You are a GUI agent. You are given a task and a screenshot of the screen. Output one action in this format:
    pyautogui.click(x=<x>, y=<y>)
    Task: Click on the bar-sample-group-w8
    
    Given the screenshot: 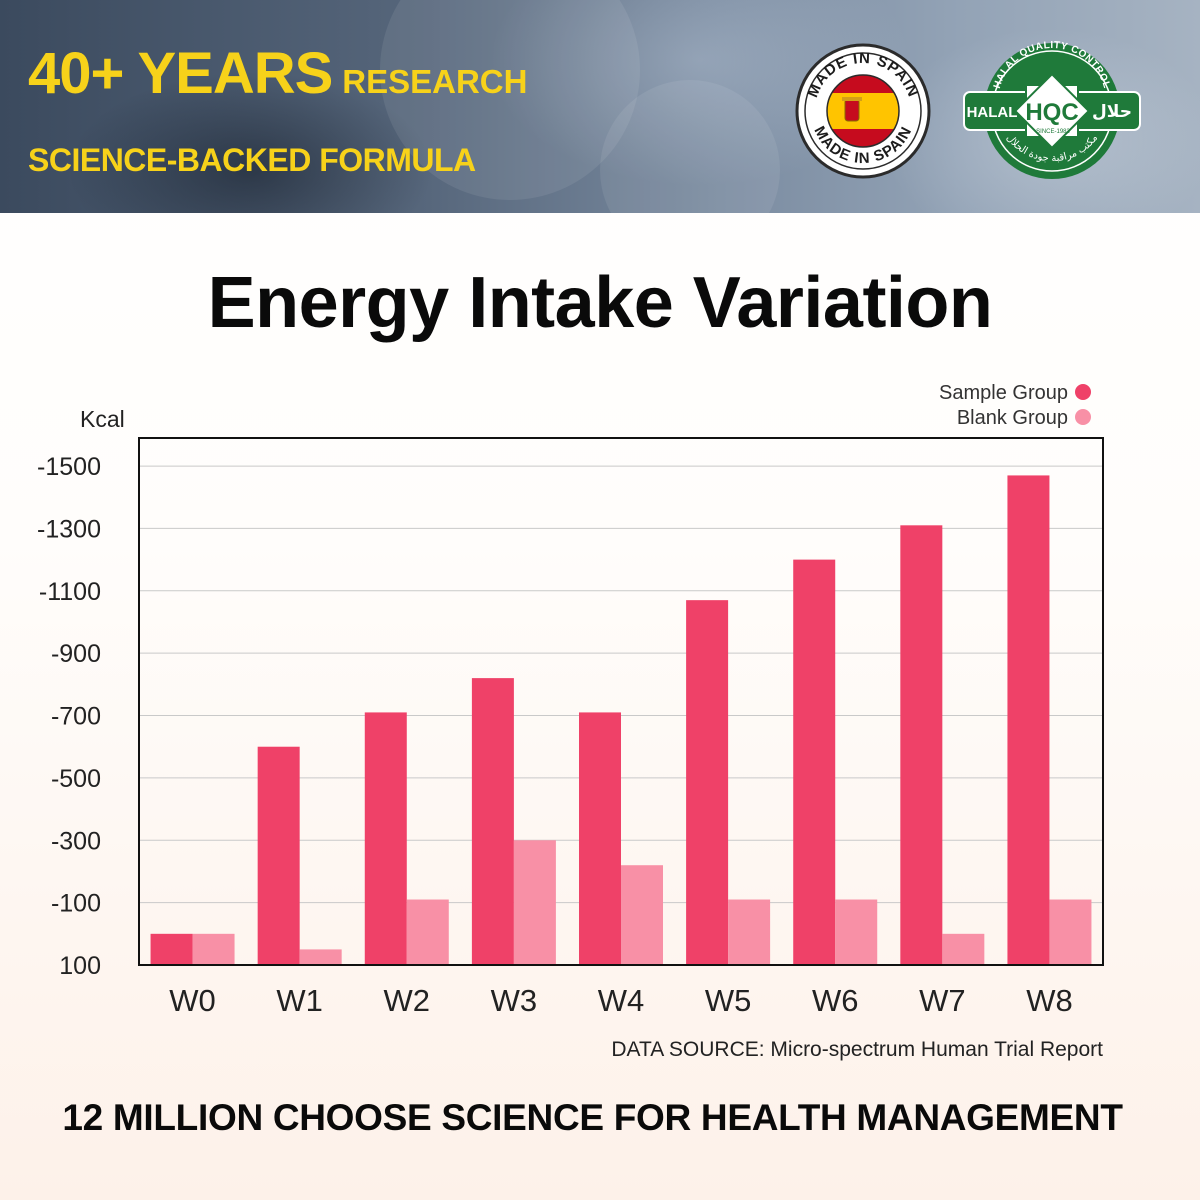 What is the action you would take?
    pyautogui.click(x=1028, y=720)
    